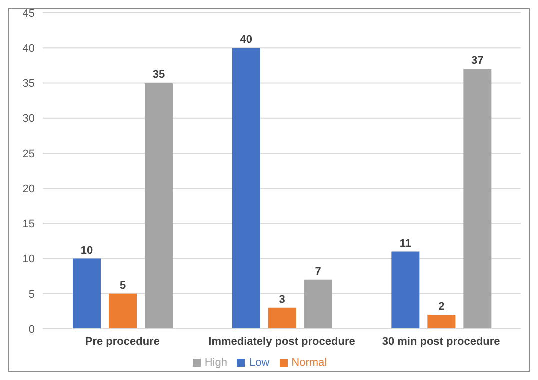  What do you see at coordinates (87, 250) in the screenshot?
I see `data-label: 10` at bounding box center [87, 250].